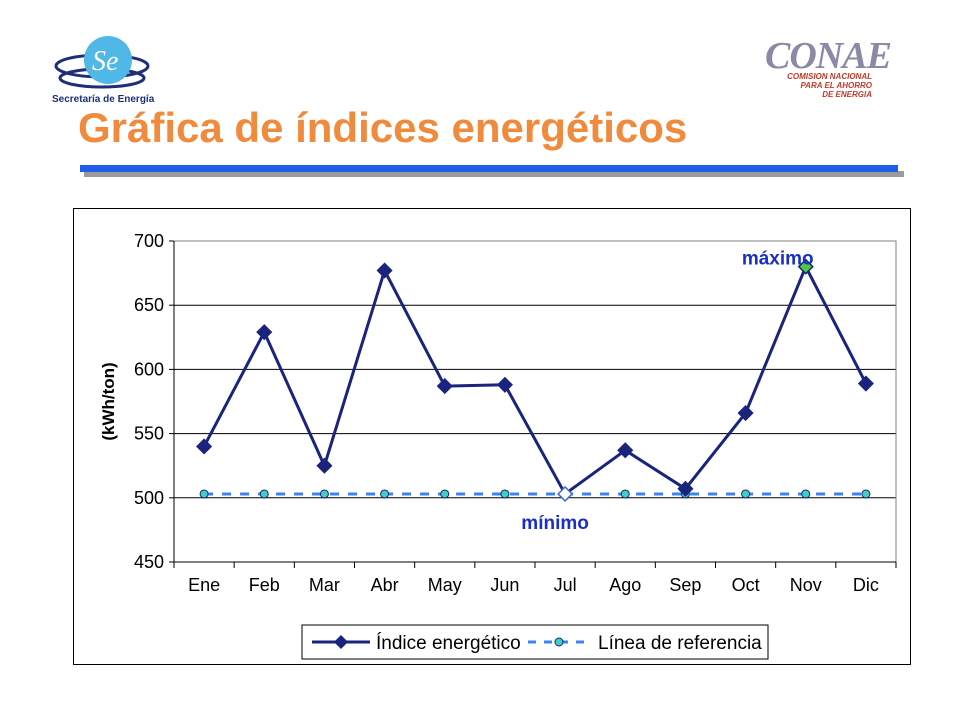 The width and height of the screenshot is (960, 720). I want to click on min-annotation: mínimo, so click(555, 523).